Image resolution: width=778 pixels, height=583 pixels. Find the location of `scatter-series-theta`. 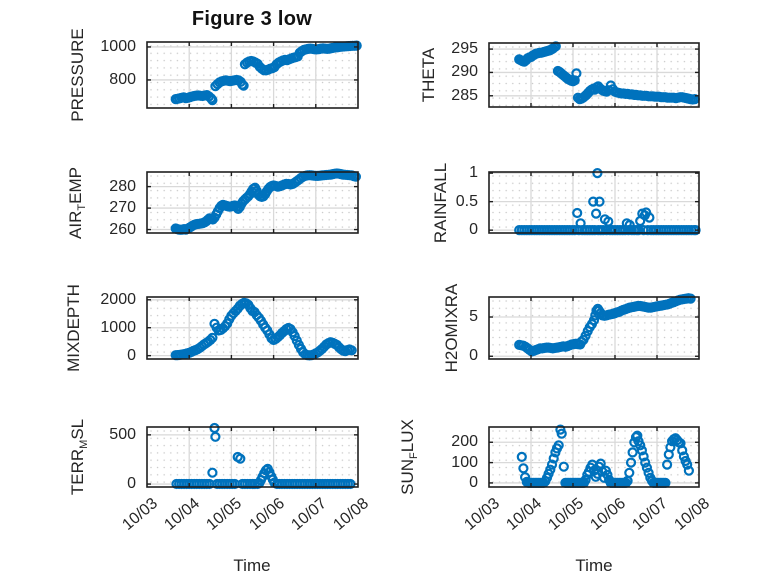

scatter-series-theta is located at coordinates (607, 73).